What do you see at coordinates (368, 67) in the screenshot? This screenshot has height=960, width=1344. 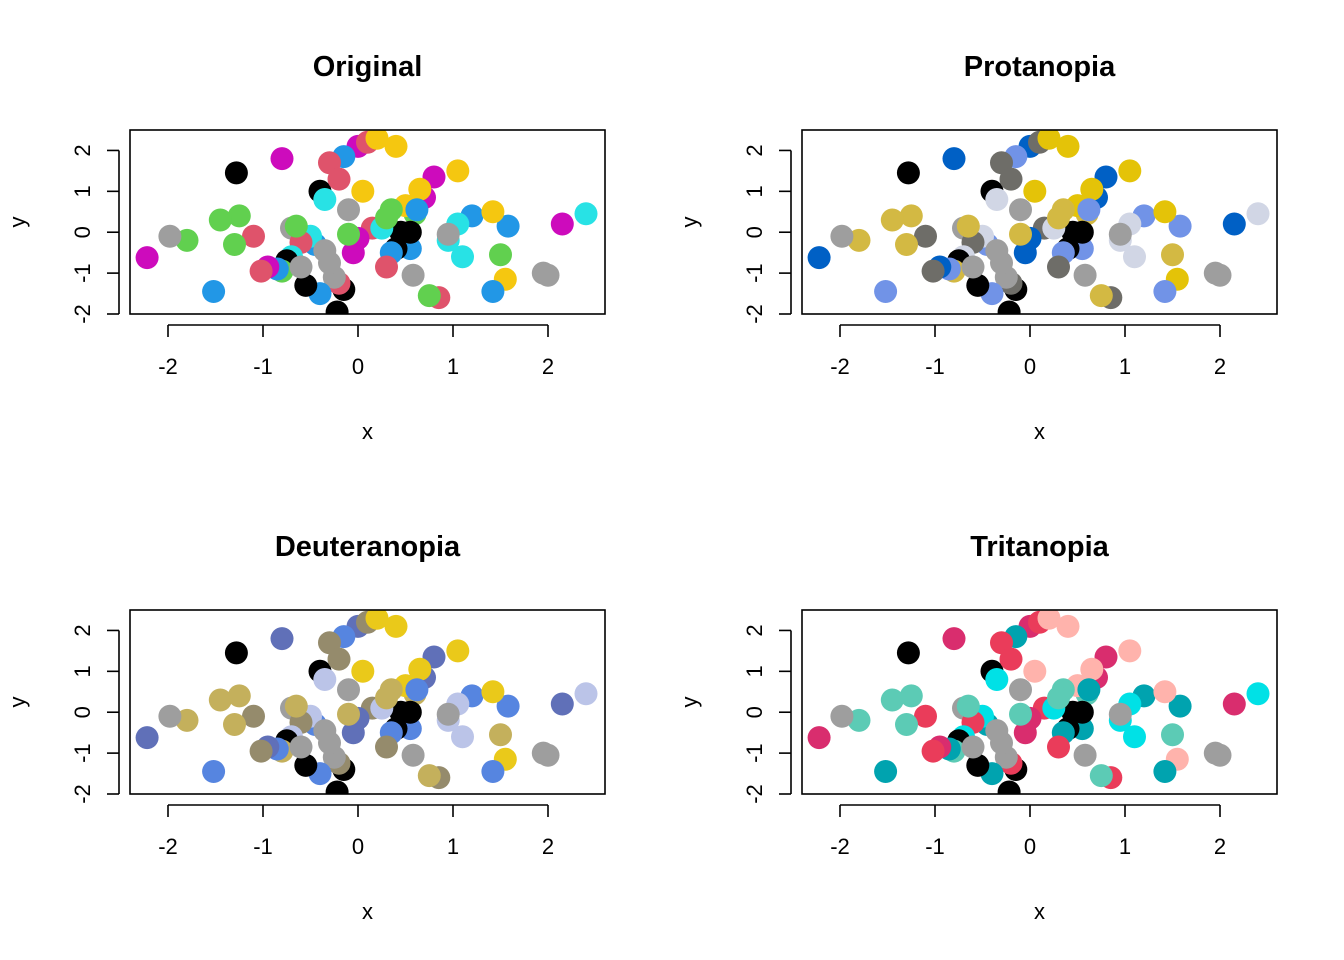 I see `panel-title: Original` at bounding box center [368, 67].